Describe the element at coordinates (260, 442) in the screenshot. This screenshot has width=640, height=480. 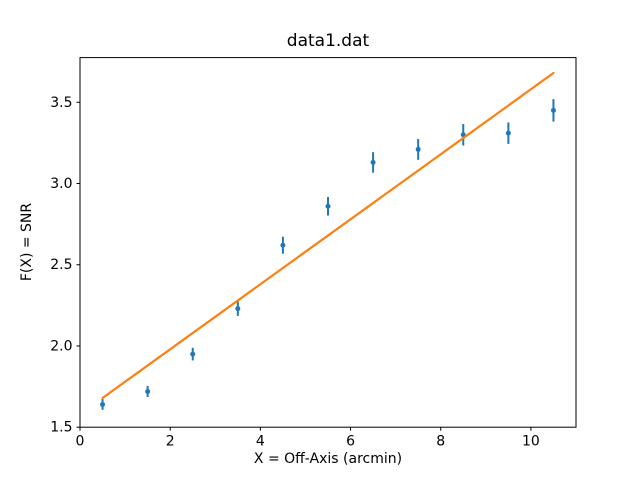
I see `x-tick-label: 4` at that location.